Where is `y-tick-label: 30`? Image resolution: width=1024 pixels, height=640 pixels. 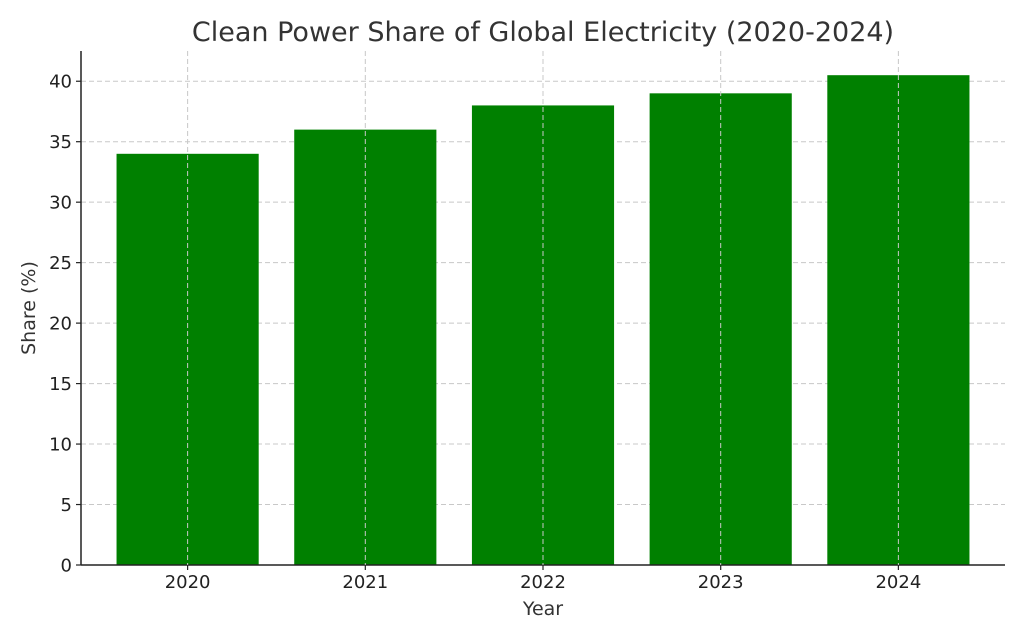
y-tick-label: 30 is located at coordinates (60, 203).